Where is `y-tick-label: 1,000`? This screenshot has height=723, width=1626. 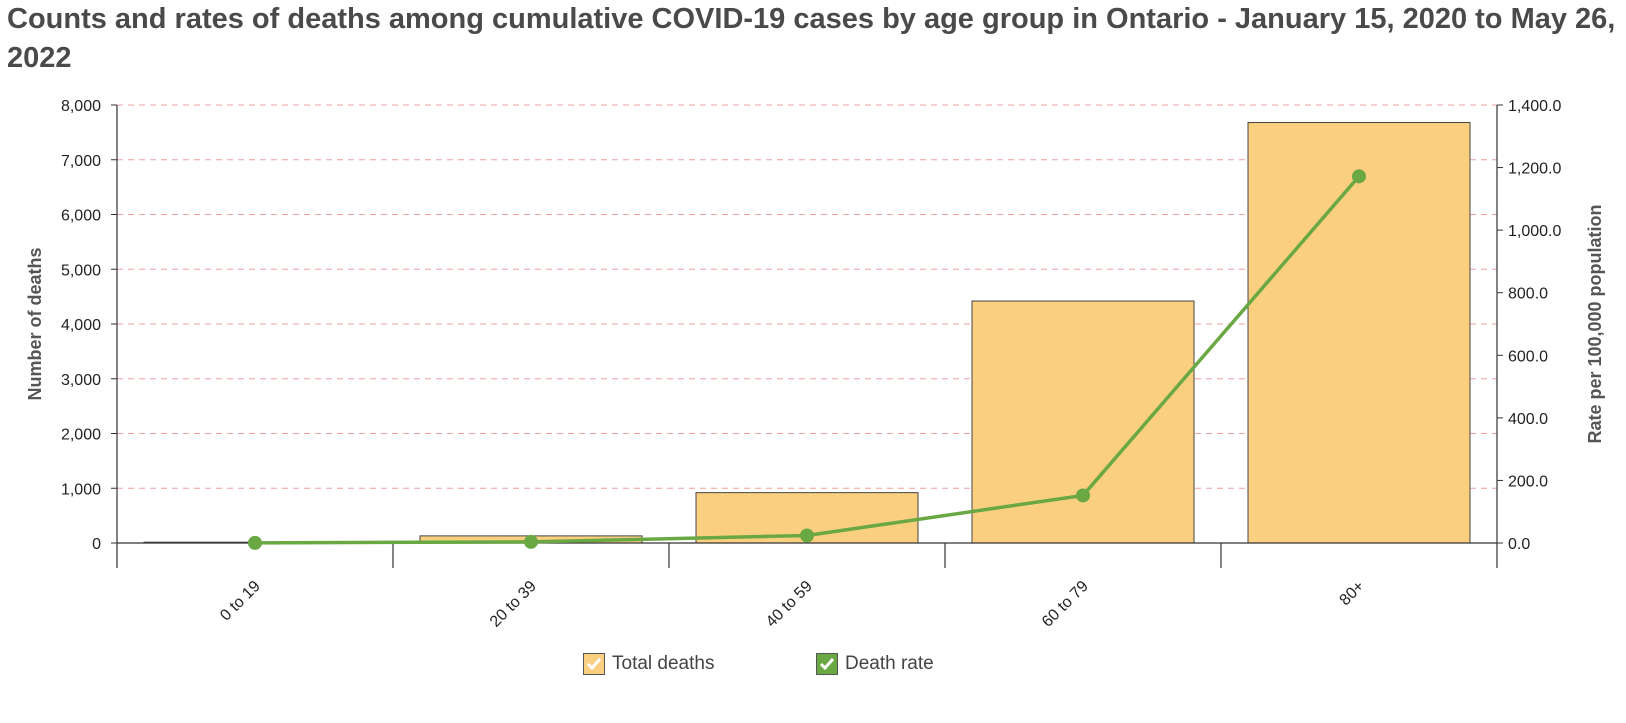
y-tick-label: 1,000 is located at coordinates (81, 489).